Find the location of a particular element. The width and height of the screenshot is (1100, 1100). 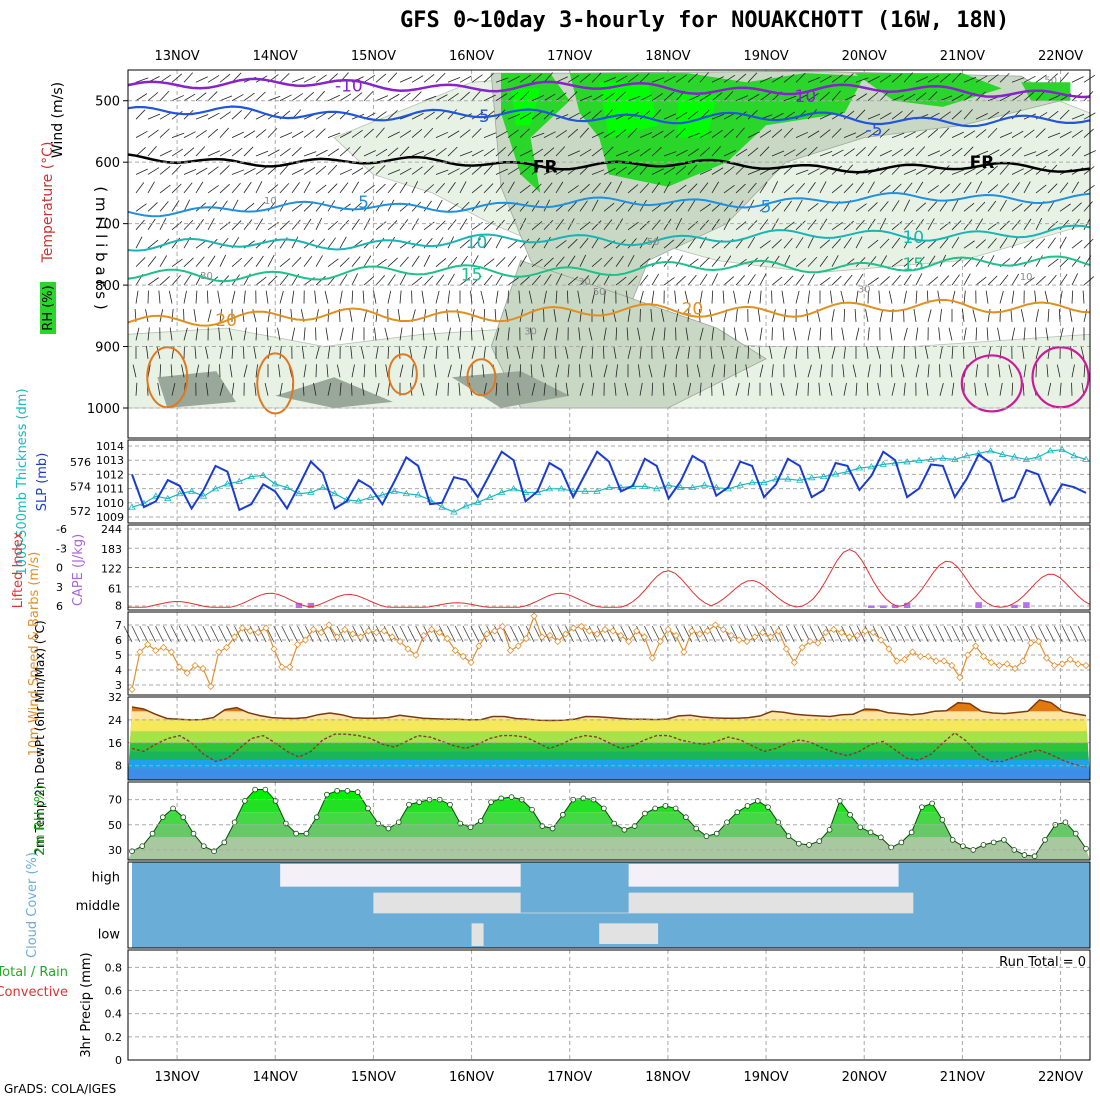

pressure-tick-label: 700 is located at coordinates (107, 225).